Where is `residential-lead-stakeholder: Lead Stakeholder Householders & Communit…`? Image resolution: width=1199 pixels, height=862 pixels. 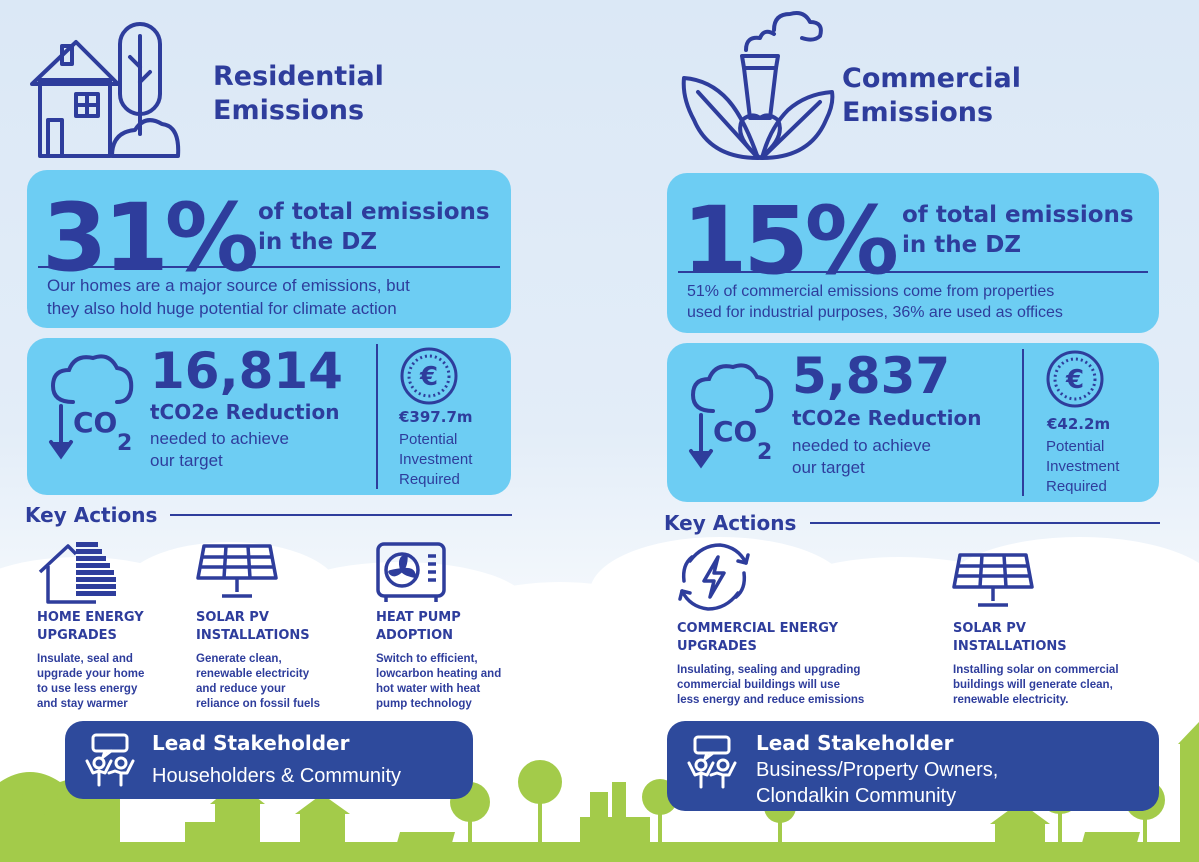 residential-lead-stakeholder: Lead Stakeholder Householders & Communit… is located at coordinates (269, 760).